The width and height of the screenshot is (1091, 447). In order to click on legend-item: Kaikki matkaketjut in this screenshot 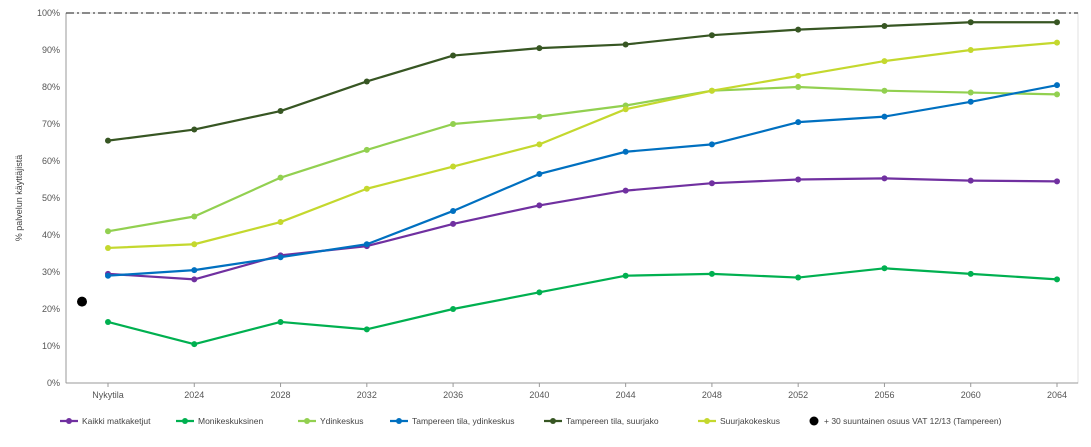, I will do `click(105, 421)`.